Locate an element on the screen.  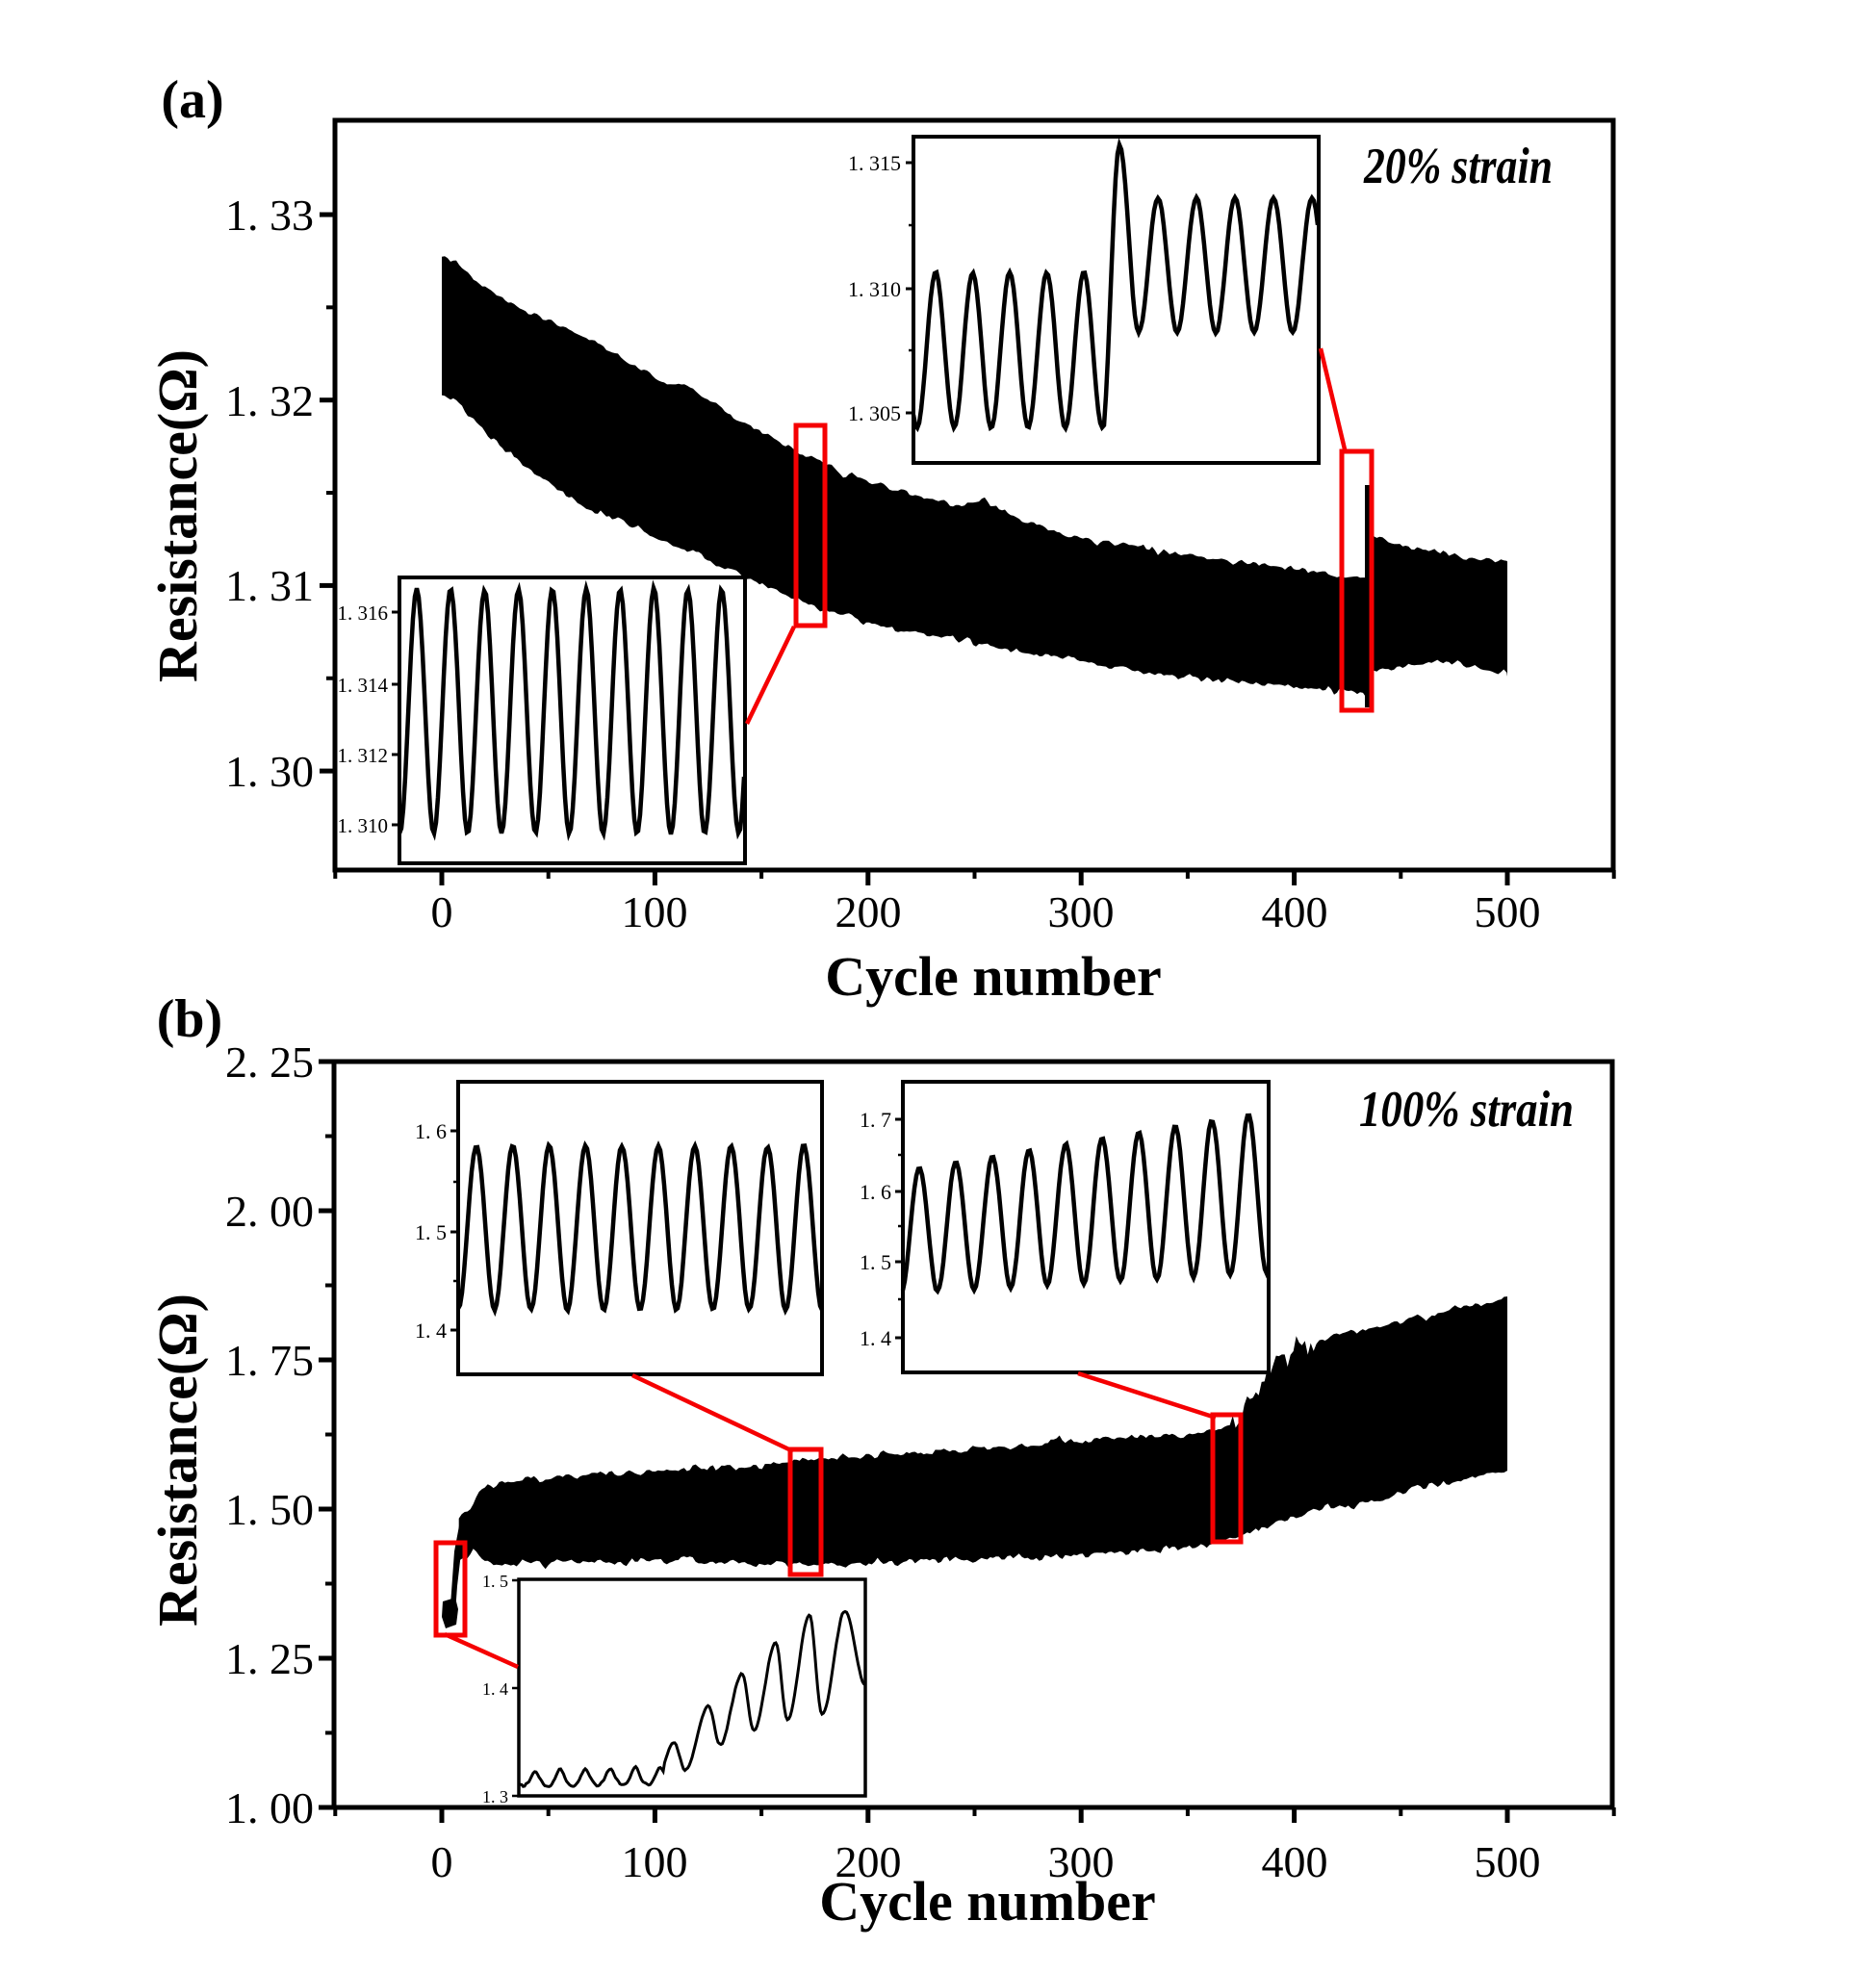
svg-text: 1. 25 is located at coordinates (269, 1658).